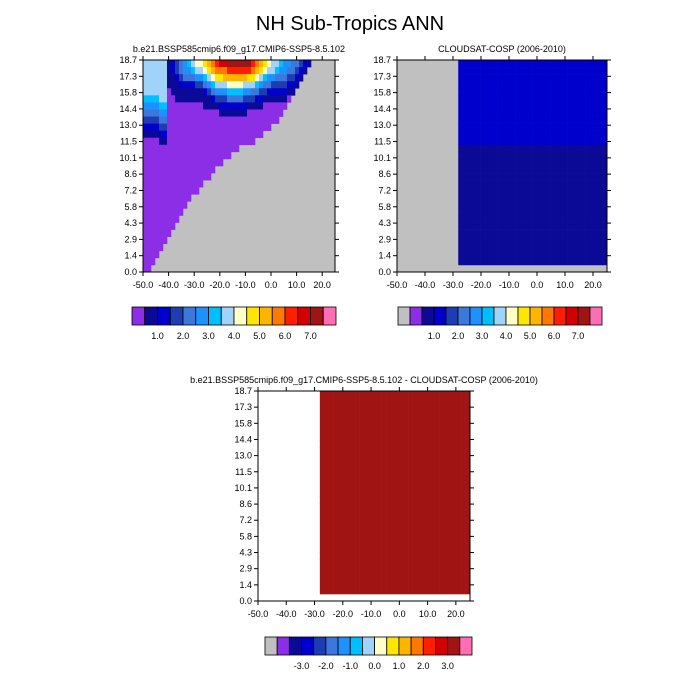  Describe the element at coordinates (130, 190) in the screenshot. I see `y-tick-label: 7.2` at that location.